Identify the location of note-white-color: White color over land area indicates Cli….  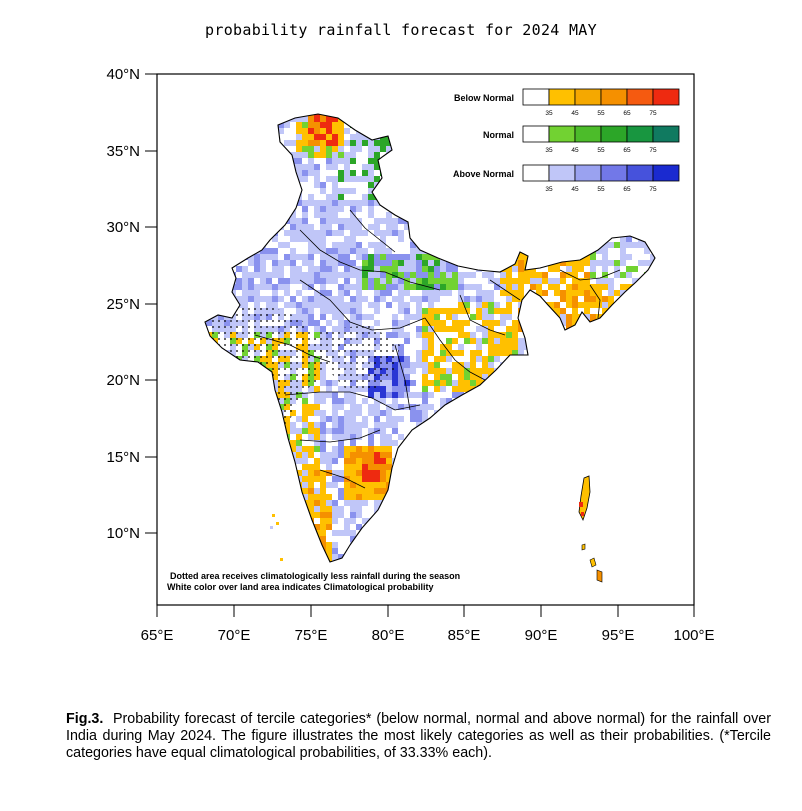
(300, 587).